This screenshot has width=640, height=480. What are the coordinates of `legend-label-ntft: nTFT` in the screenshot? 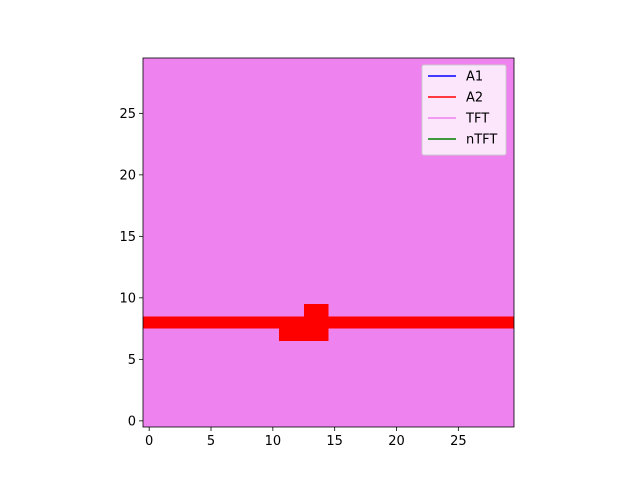 It's located at (481, 140).